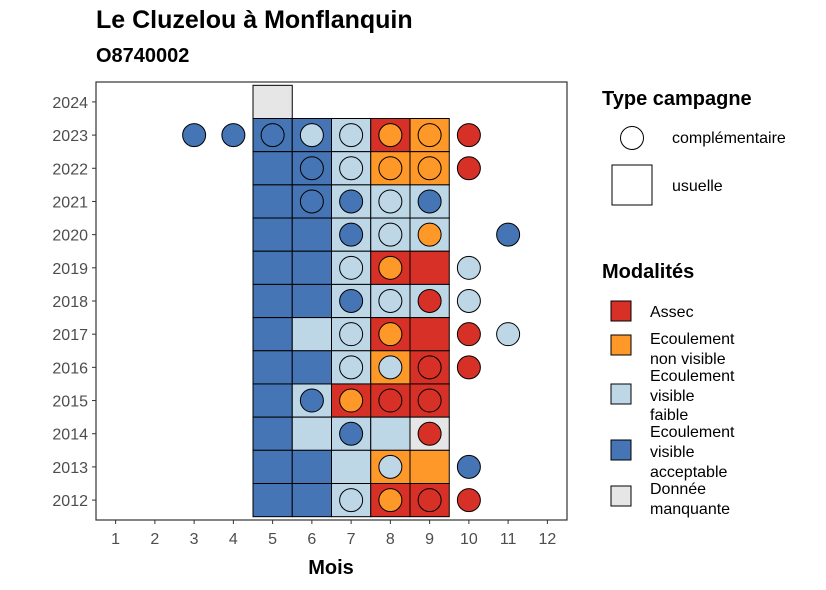 This screenshot has width=826, height=590. I want to click on x-tick-label: 3, so click(194, 539).